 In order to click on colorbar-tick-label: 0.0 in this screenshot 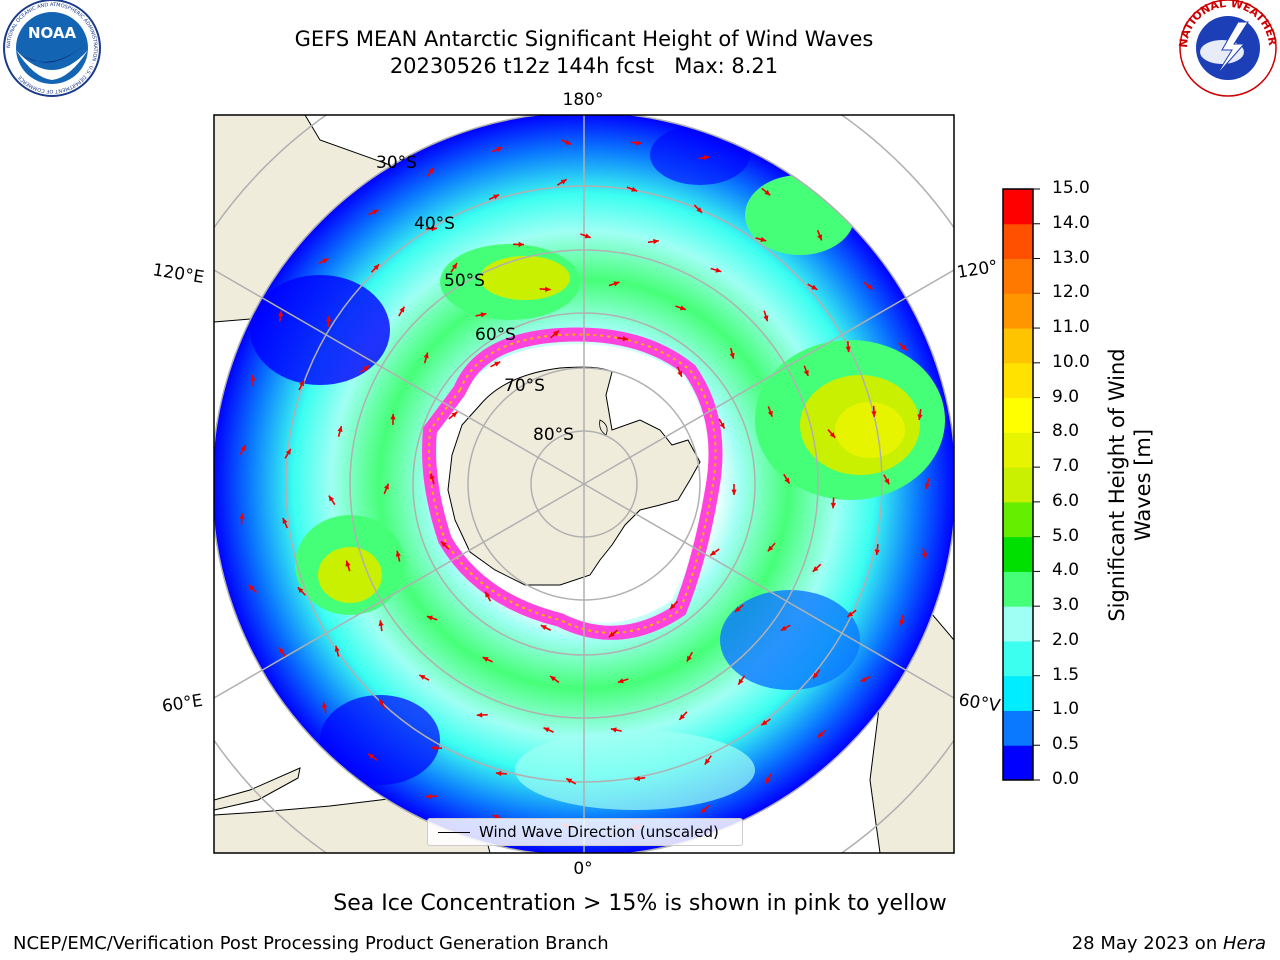, I will do `click(1066, 779)`.